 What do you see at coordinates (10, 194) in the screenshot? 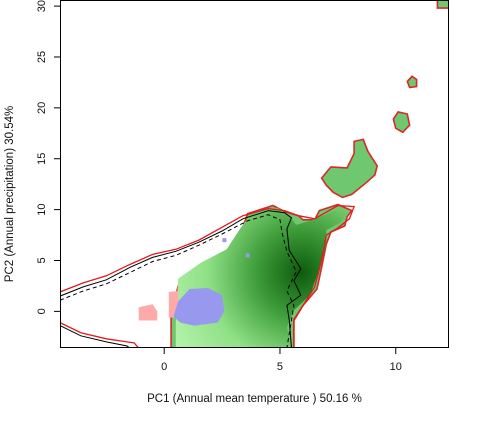
I see `y-axis-title: PC2 (Annual precipitation) 30.54%` at bounding box center [10, 194].